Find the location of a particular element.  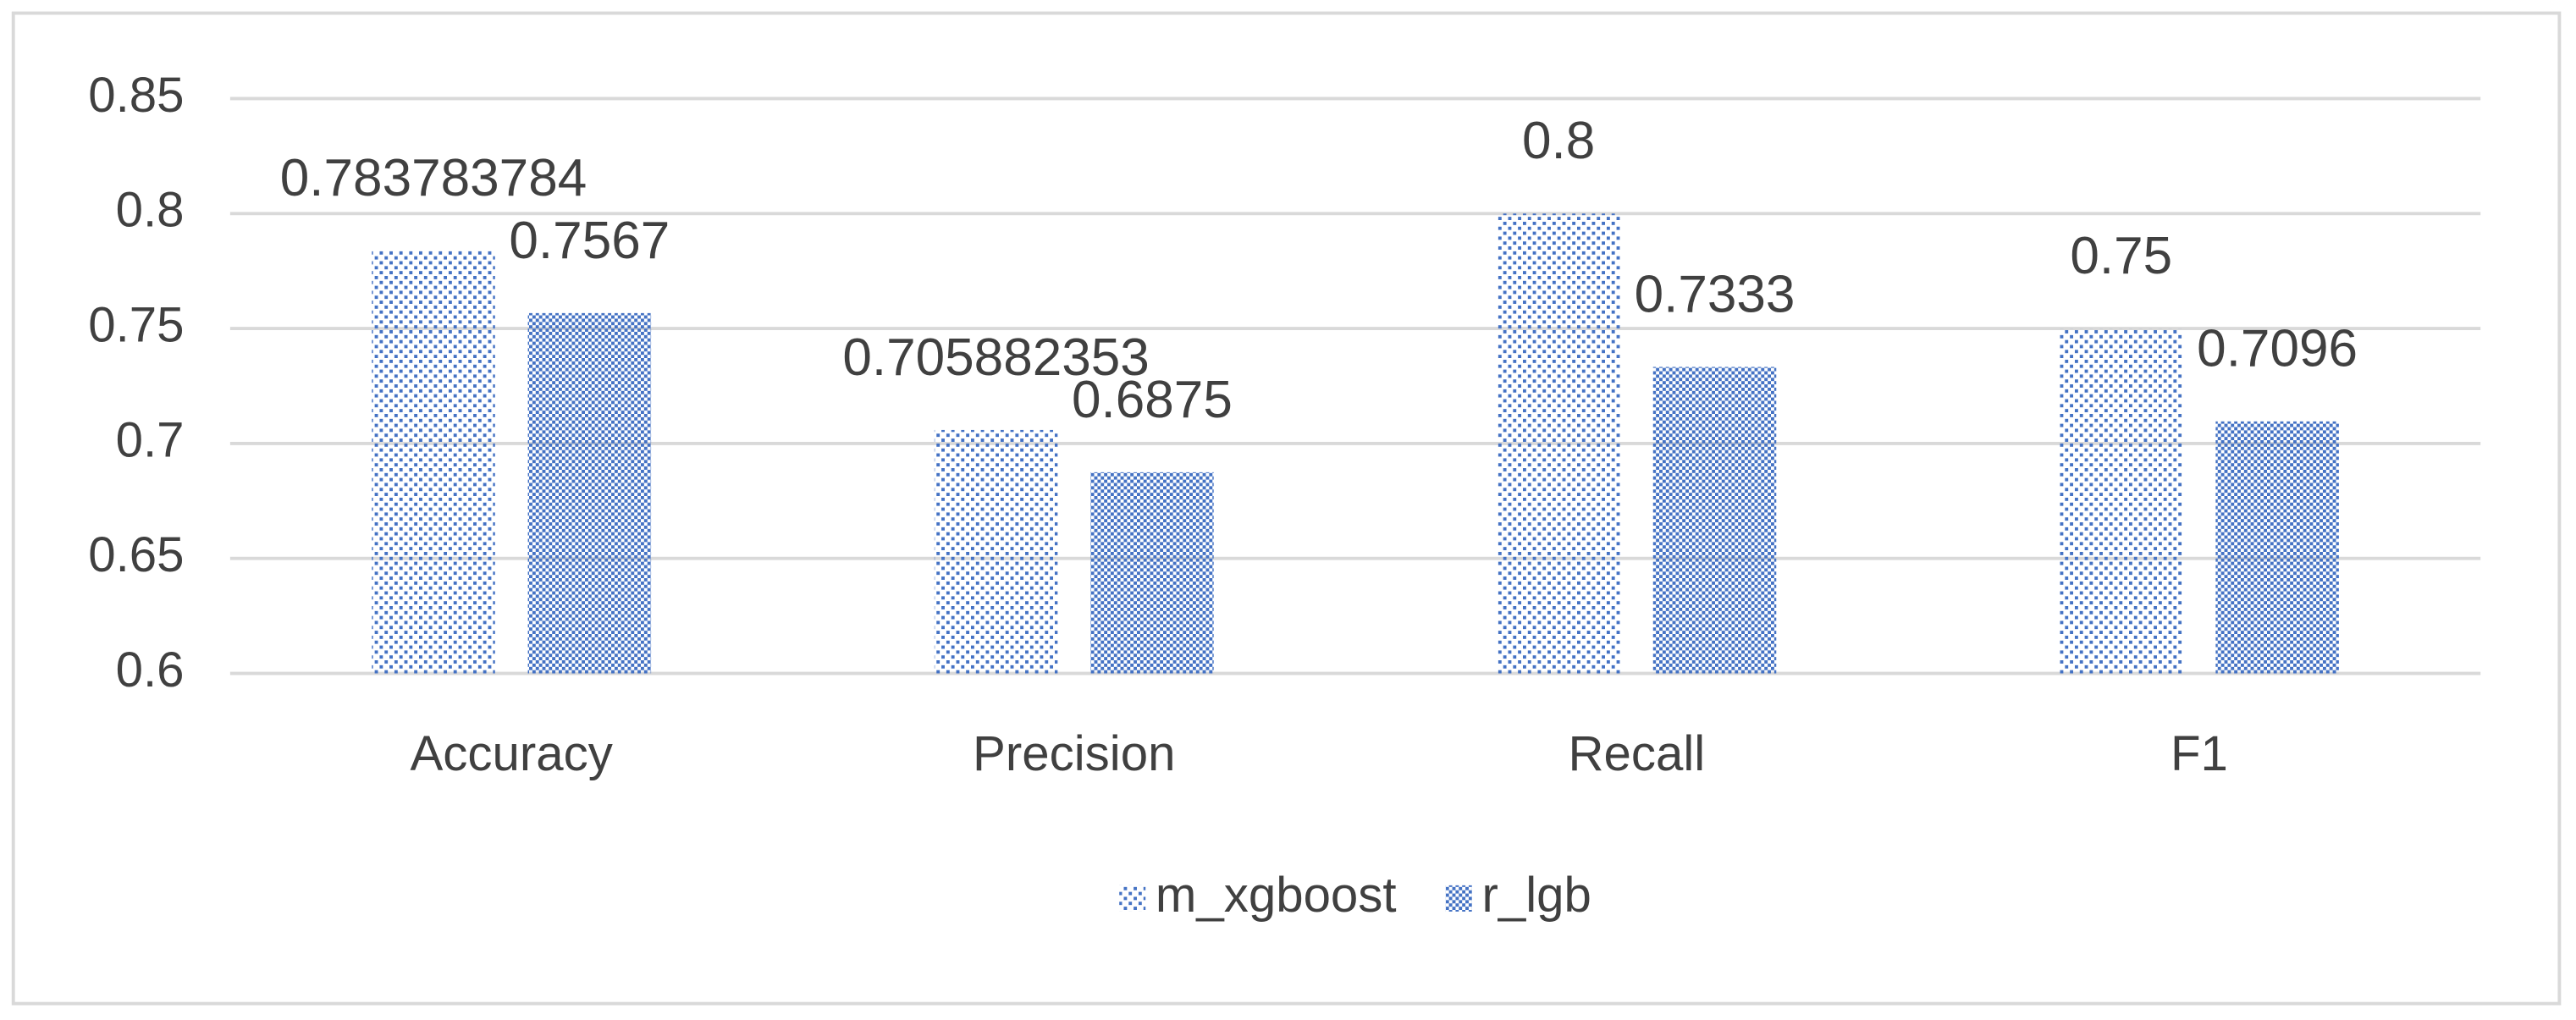

data-label: 0.7096 is located at coordinates (2277, 349).